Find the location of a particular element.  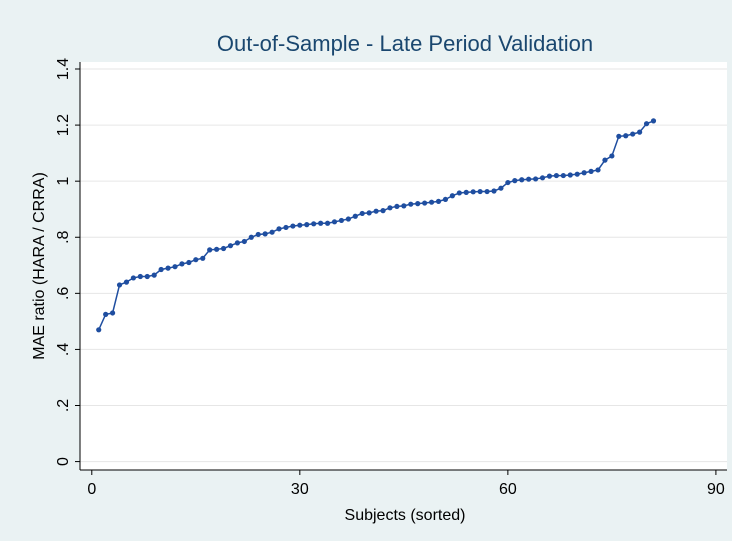

y-axis-label: MAE ratio (HARA / CRRA) is located at coordinates (39, 266).